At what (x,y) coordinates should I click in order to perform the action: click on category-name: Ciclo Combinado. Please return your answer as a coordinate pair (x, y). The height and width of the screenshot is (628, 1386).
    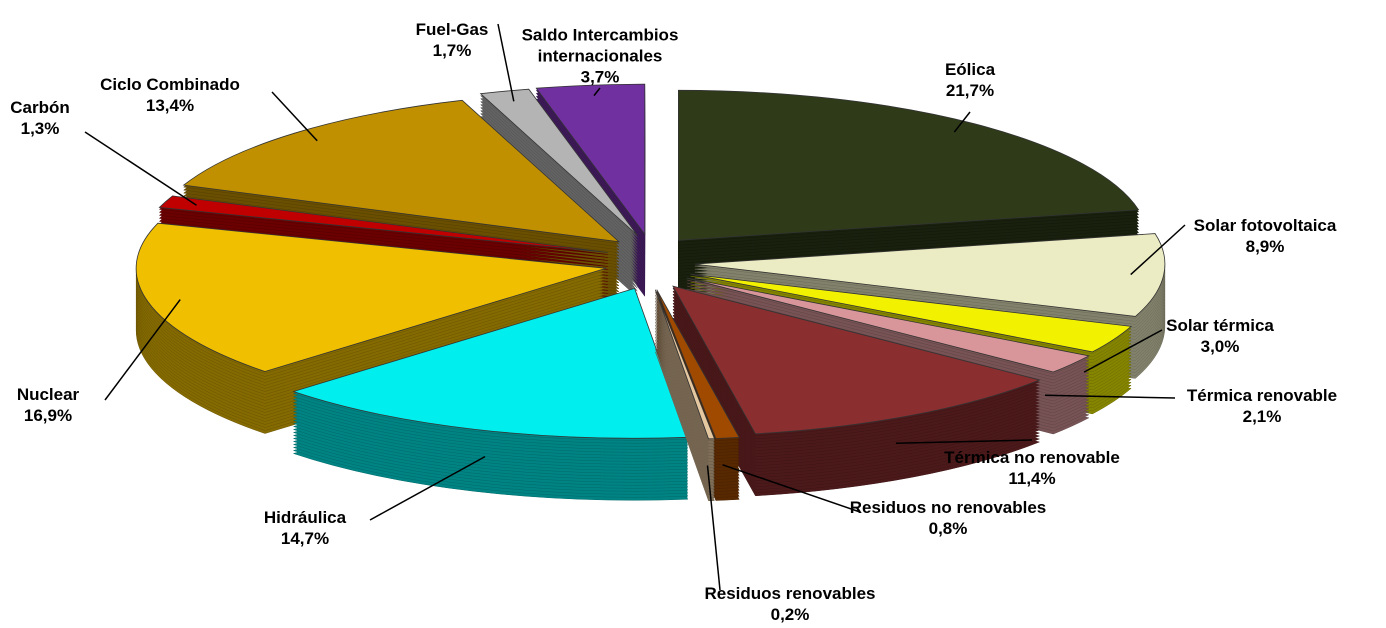
    Looking at the image, I should click on (170, 84).